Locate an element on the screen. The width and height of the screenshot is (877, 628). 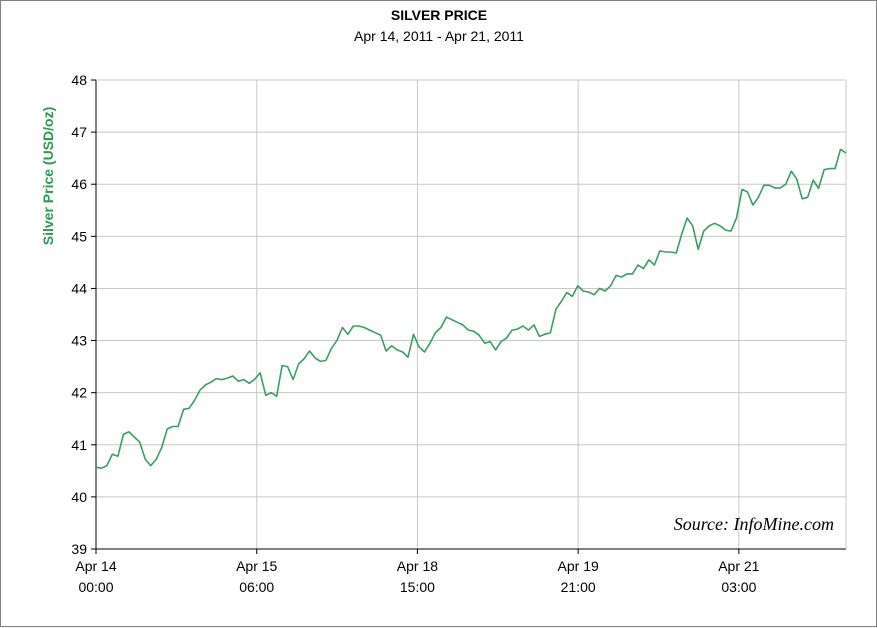
y-tick-label: 44 is located at coordinates (79, 288).